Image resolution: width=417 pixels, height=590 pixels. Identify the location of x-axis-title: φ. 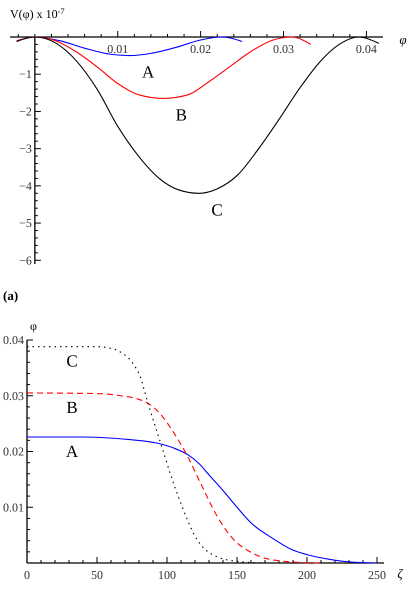
(403, 39).